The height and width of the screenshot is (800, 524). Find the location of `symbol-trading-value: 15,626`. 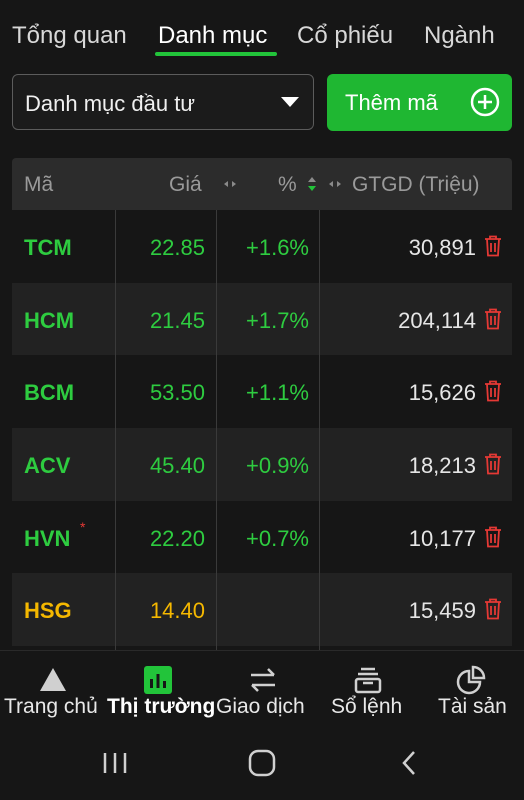

symbol-trading-value: 15,626 is located at coordinates (442, 393).